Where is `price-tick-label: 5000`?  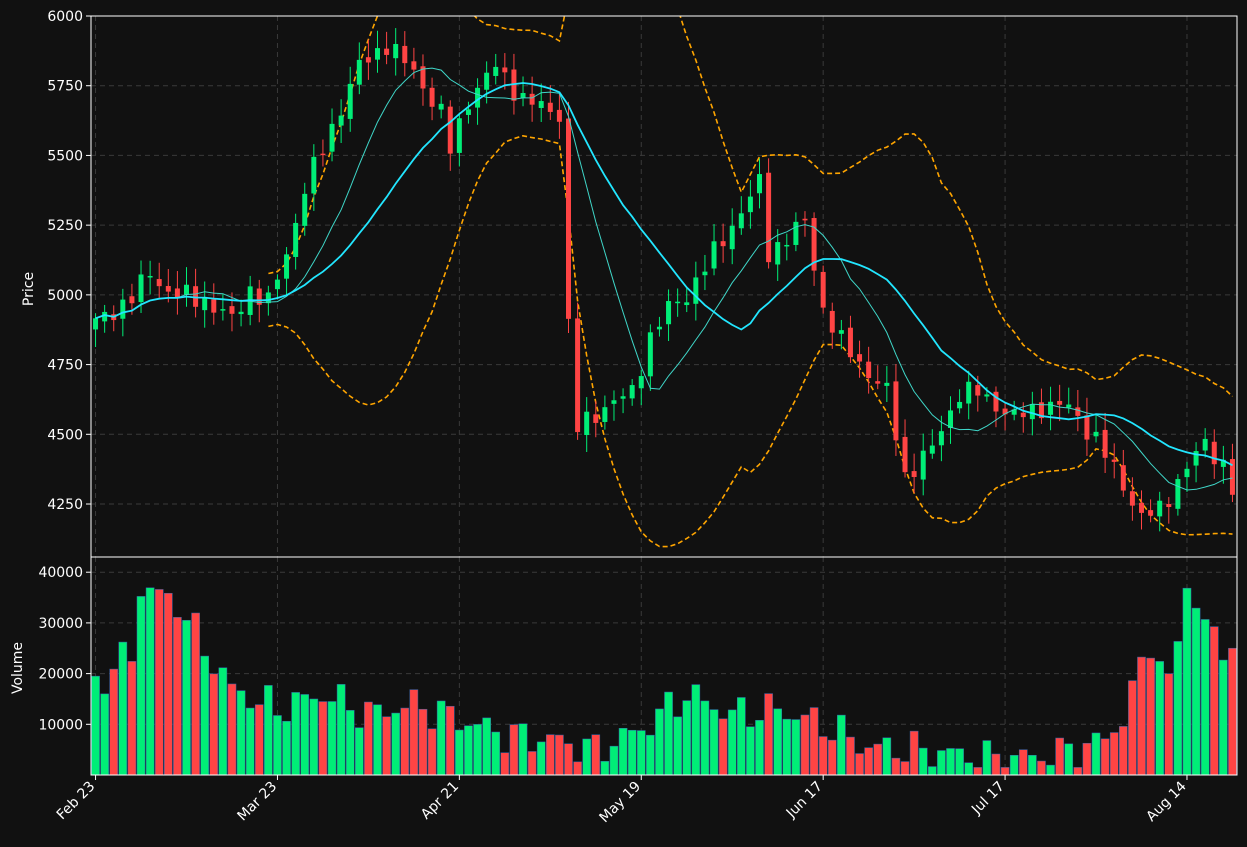 price-tick-label: 5000 is located at coordinates (65, 296).